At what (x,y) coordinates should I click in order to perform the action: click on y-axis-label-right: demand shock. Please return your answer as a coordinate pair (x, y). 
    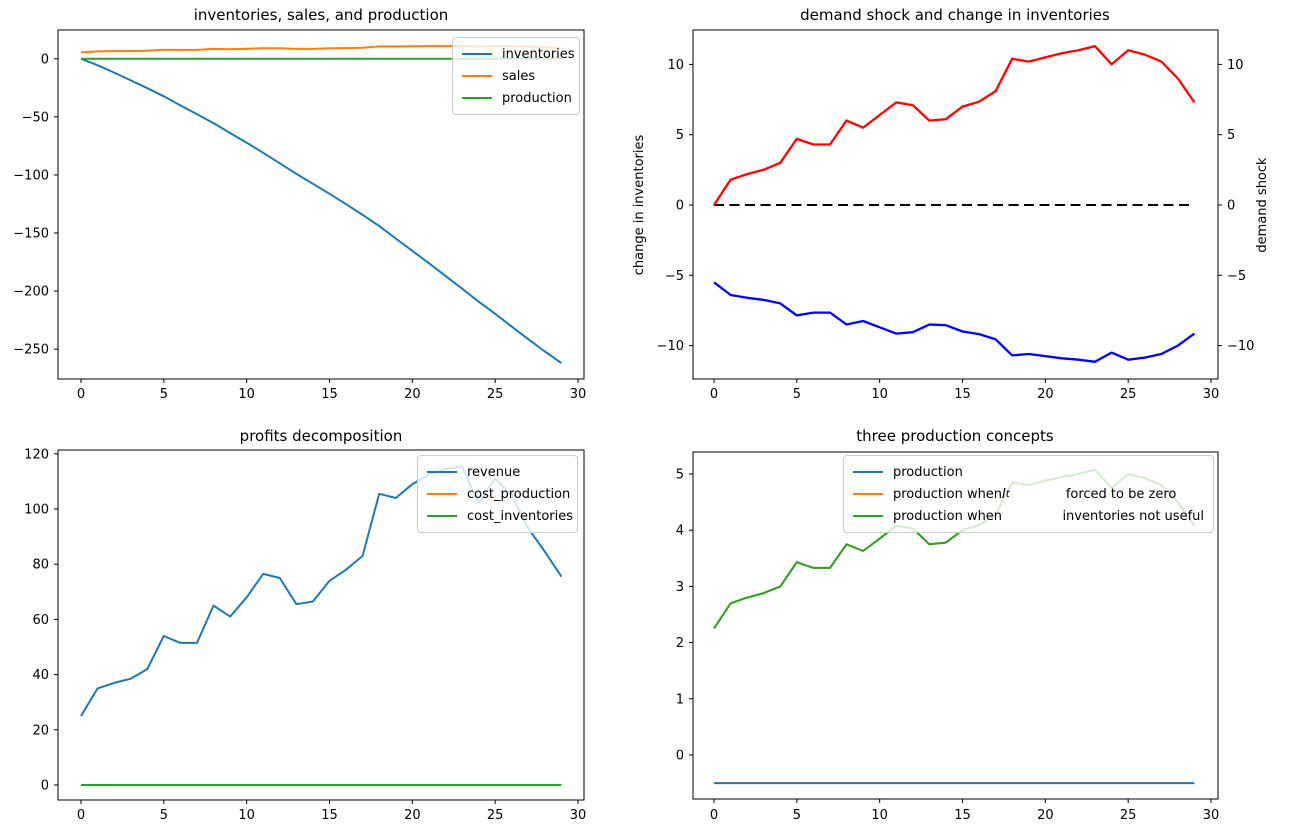
    Looking at the image, I should click on (1262, 205).